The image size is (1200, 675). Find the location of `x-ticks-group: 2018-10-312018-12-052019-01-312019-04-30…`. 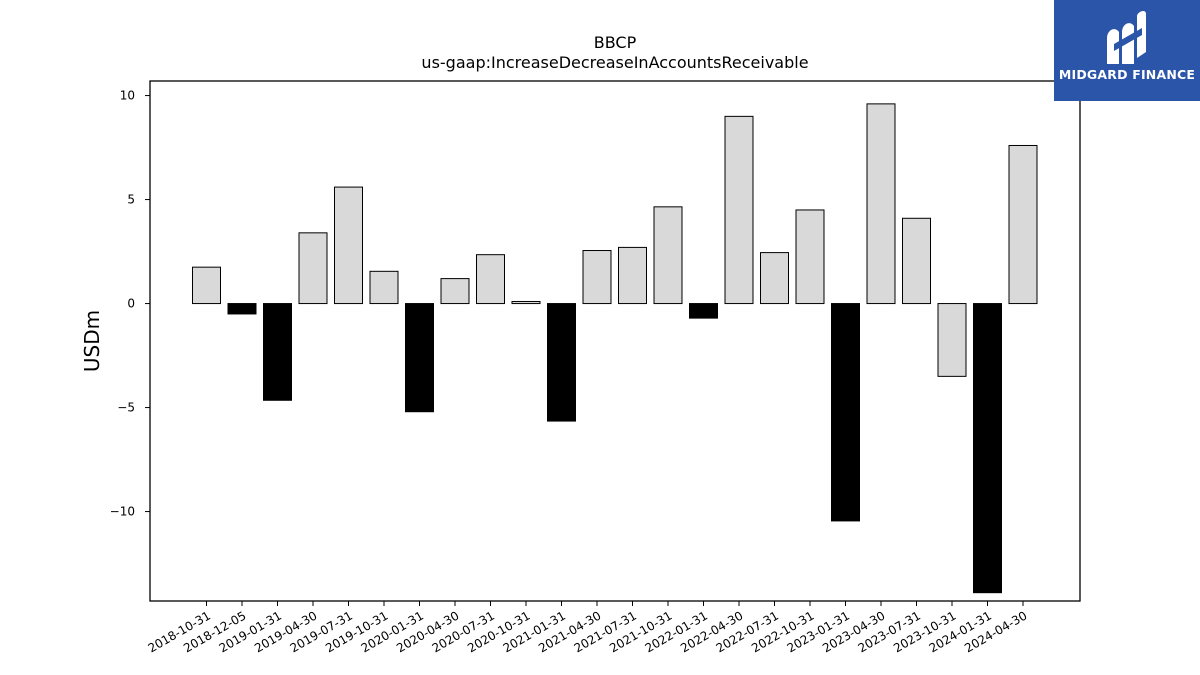

x-ticks-group: 2018-10-312018-12-052019-01-312019-04-30… is located at coordinates (588, 628).